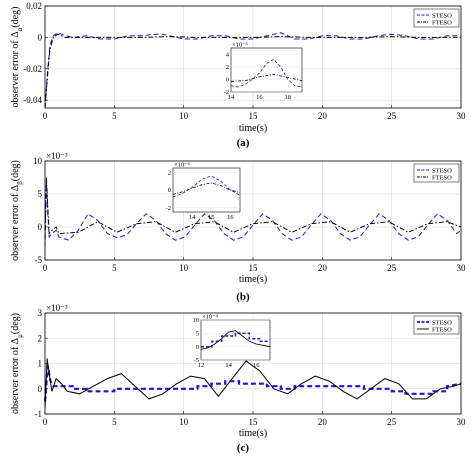  Describe the element at coordinates (39, 260) in the screenshot. I see `y-tick-label: -5` at that location.